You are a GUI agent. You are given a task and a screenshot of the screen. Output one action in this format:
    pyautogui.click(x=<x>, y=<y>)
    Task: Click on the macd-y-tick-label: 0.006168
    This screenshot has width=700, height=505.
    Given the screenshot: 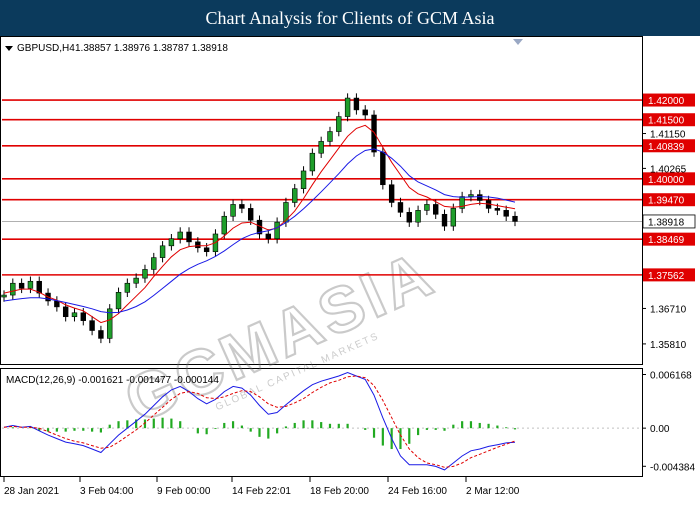 What is the action you would take?
    pyautogui.click(x=671, y=375)
    